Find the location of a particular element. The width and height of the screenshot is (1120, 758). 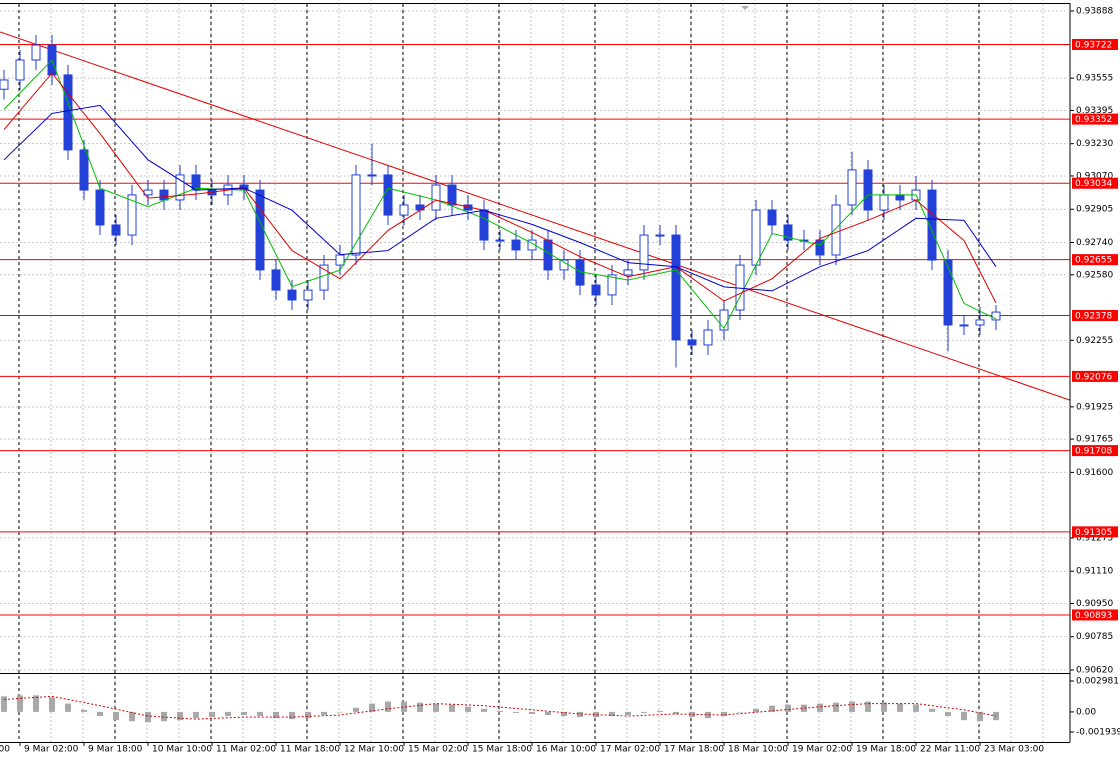

x-tick-label: 10 Mar 10:00 is located at coordinates (182, 750).